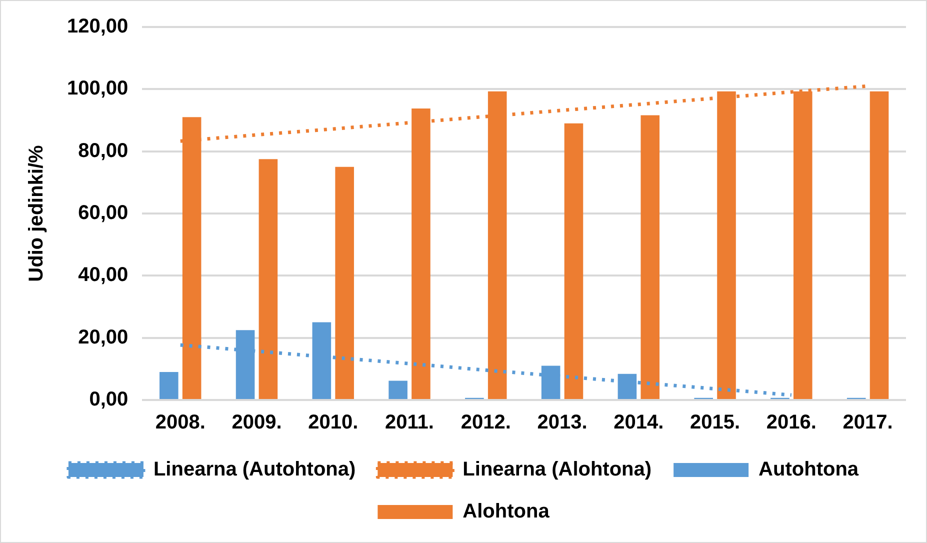 Image resolution: width=927 pixels, height=543 pixels. Describe the element at coordinates (809, 469) in the screenshot. I see `legend-label: Autohtona` at that location.